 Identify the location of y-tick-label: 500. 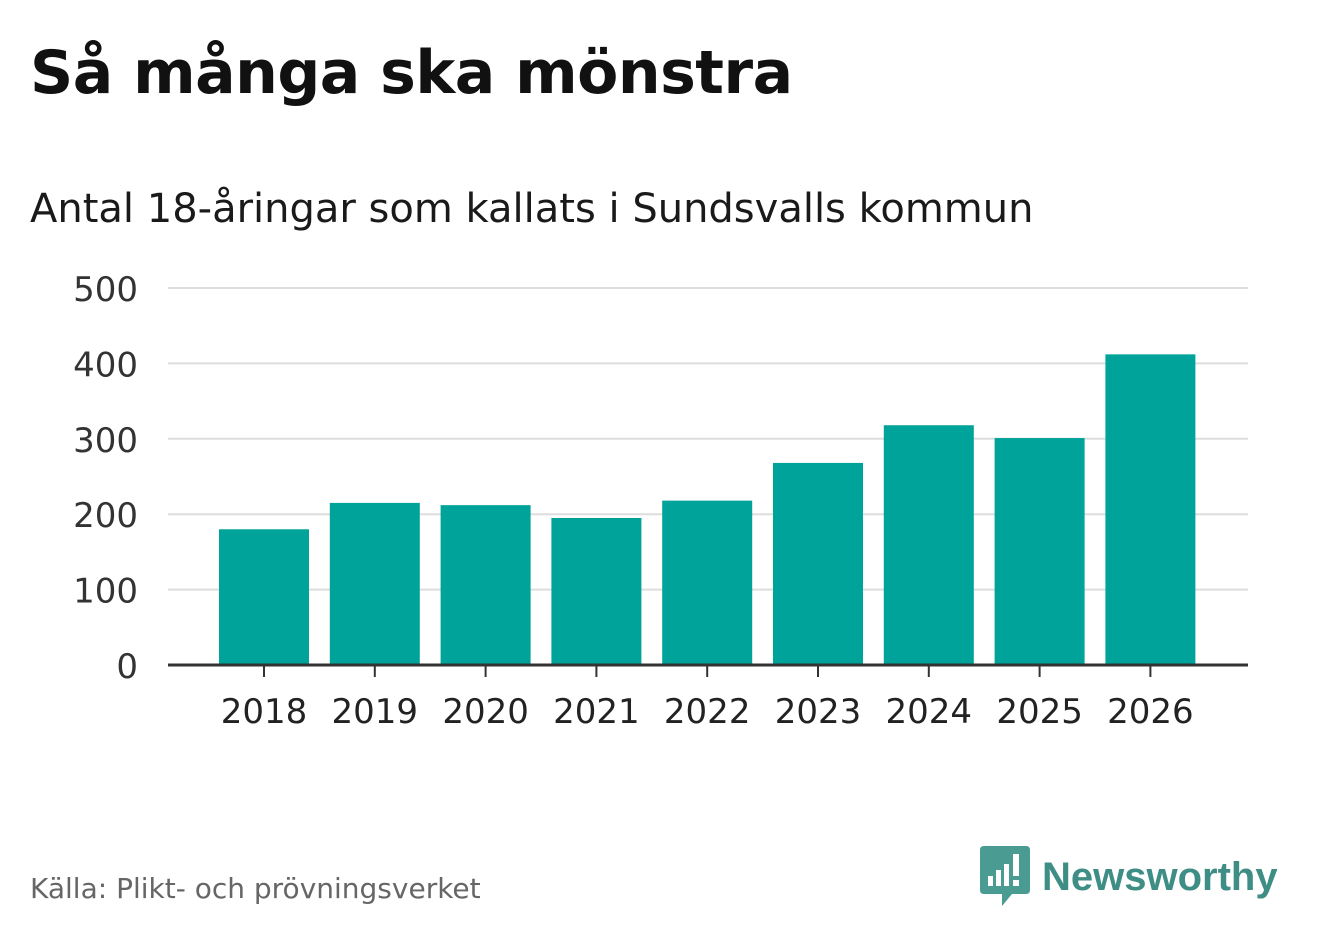
(105, 290).